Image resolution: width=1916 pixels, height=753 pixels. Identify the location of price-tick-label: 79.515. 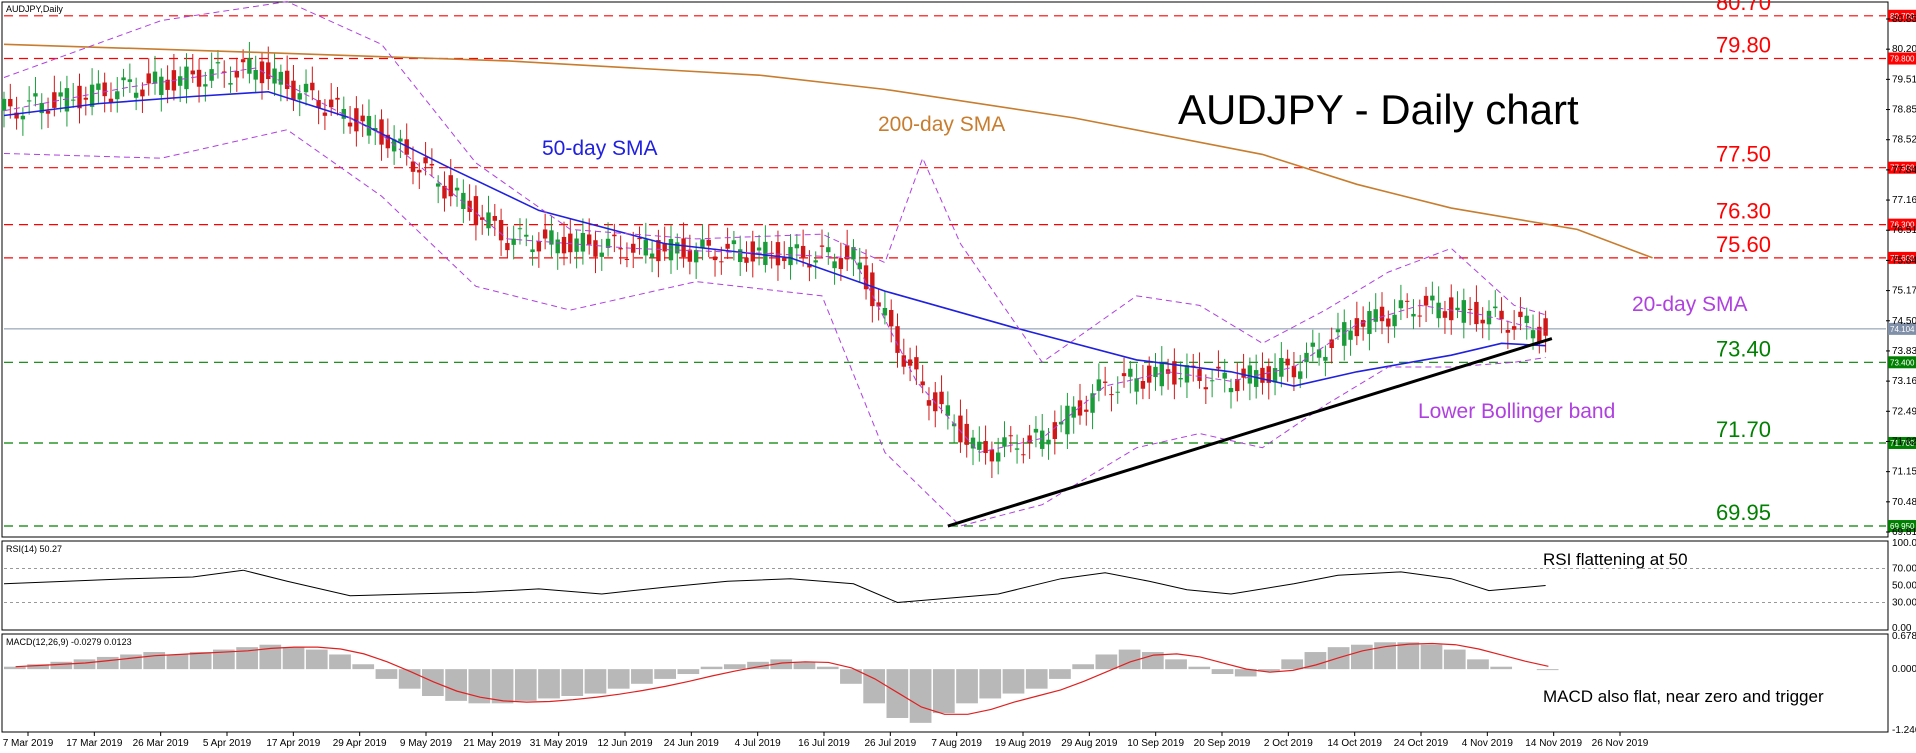
(1904, 79).